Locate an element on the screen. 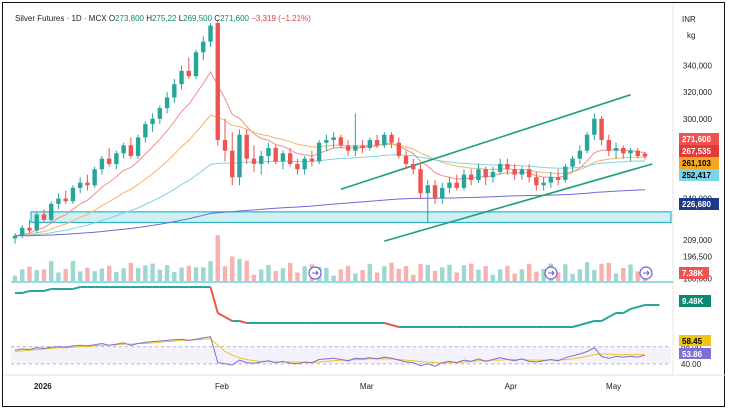  open-label: O is located at coordinates (112, 18).